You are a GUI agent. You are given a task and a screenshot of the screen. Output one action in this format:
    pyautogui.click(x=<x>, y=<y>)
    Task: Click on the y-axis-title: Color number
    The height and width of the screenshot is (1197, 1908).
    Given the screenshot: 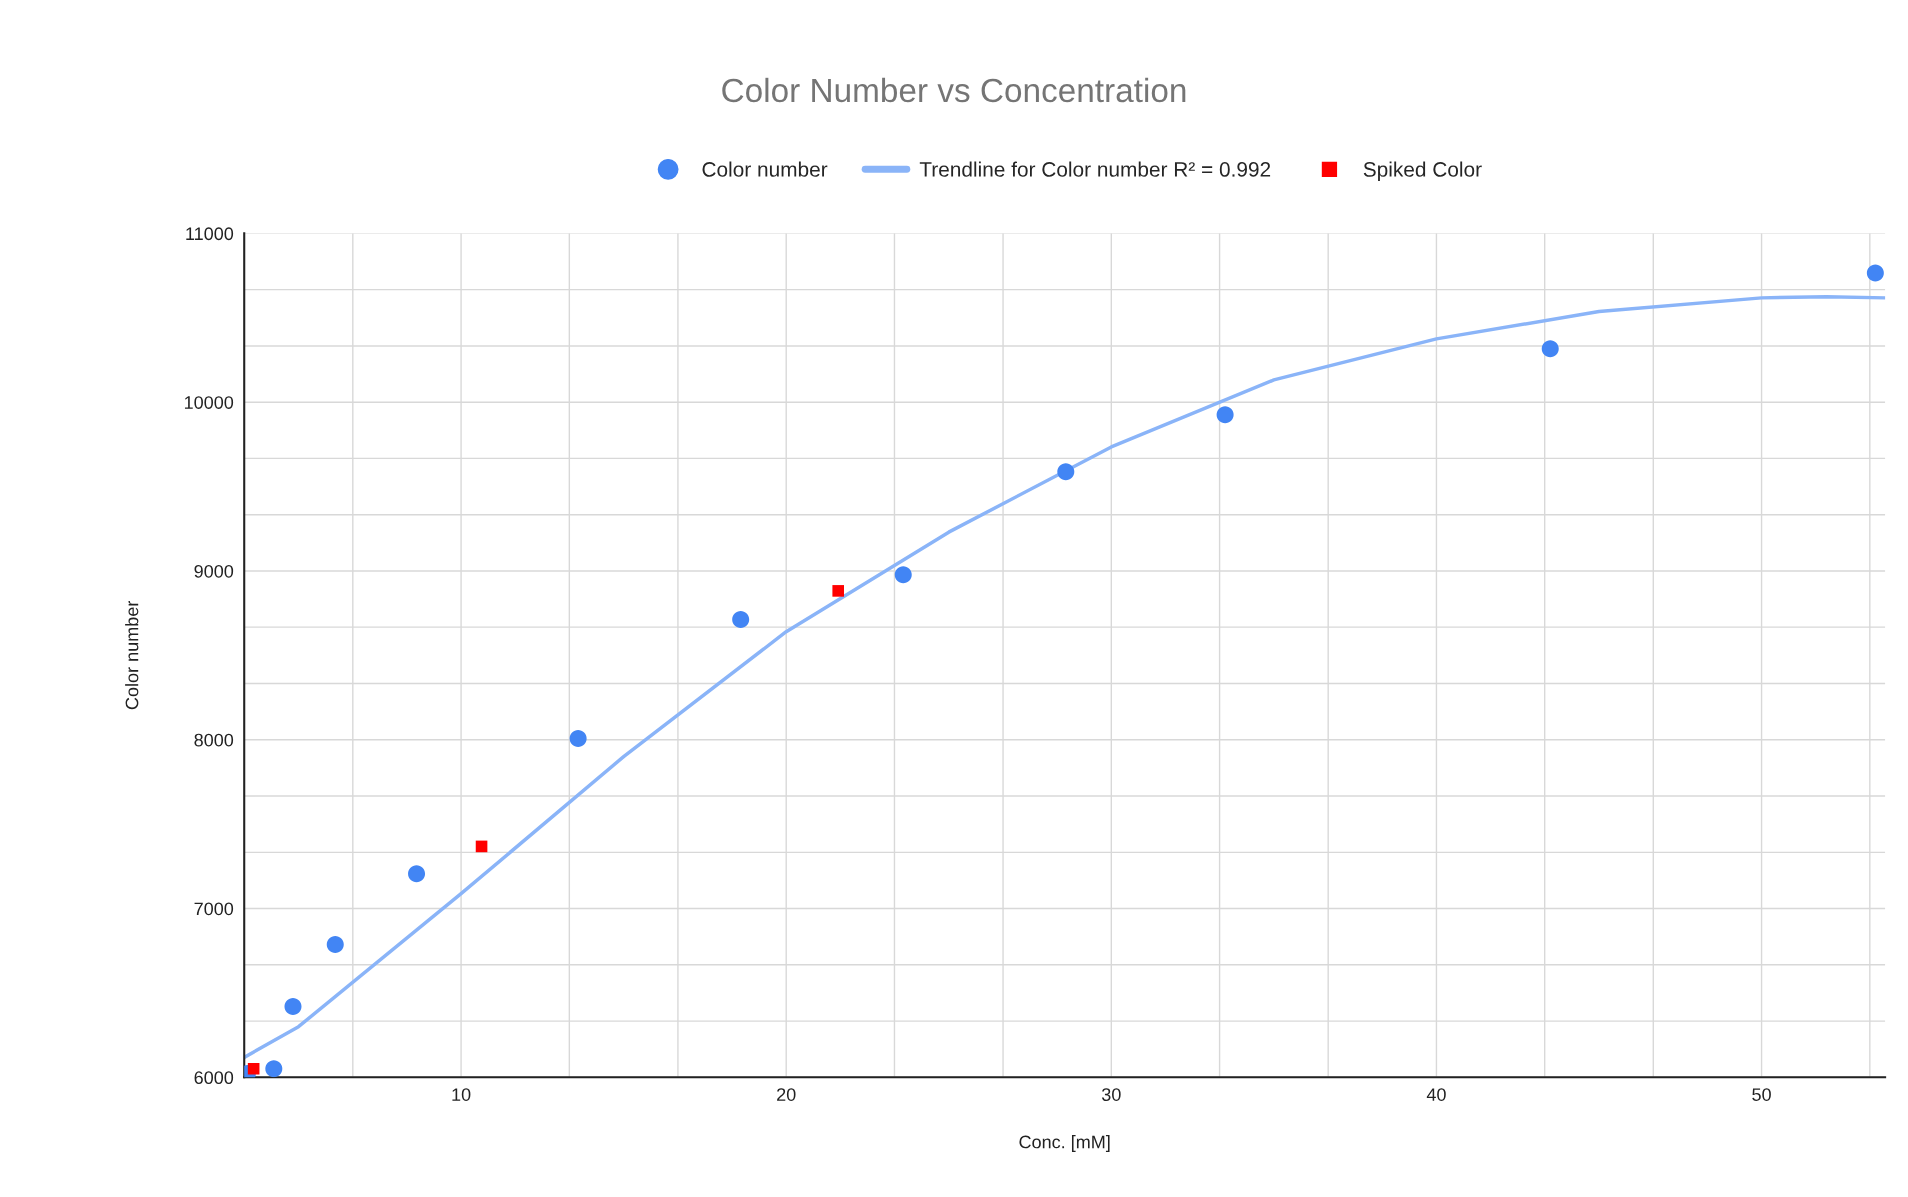 What is the action you would take?
    pyautogui.click(x=132, y=655)
    